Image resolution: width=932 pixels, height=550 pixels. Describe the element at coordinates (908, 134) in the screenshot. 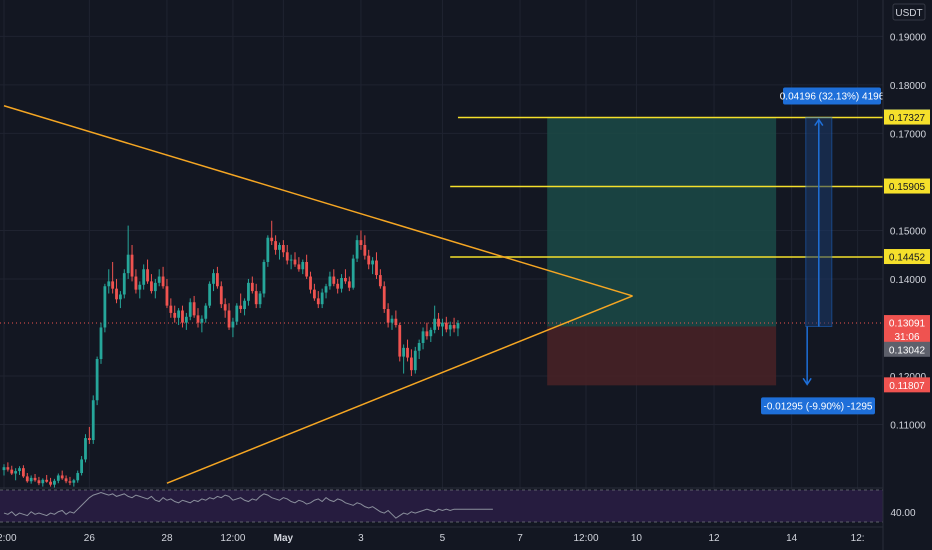

I see `price-tick-label: 0.17000` at that location.